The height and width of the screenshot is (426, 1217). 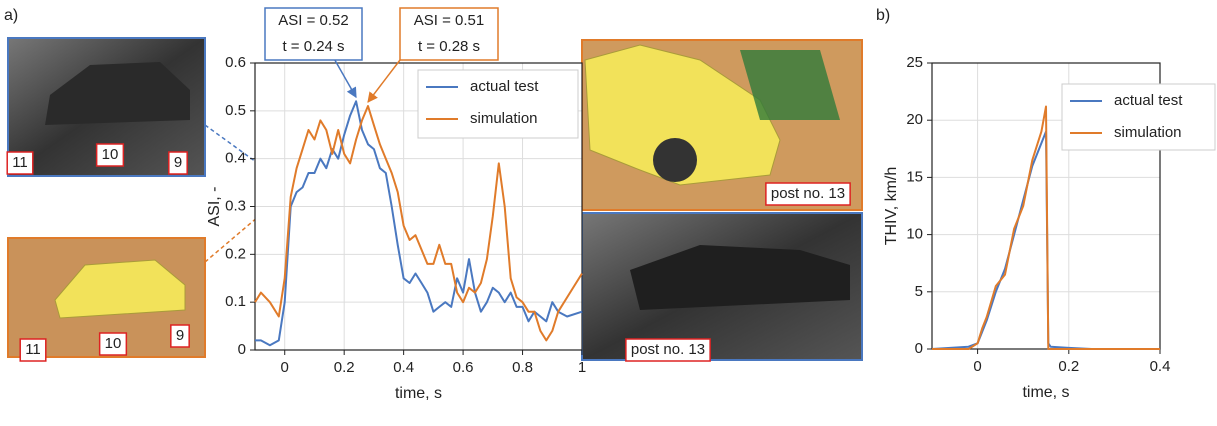 I want to click on annotation-text: ASI = 0.52, so click(x=313, y=20).